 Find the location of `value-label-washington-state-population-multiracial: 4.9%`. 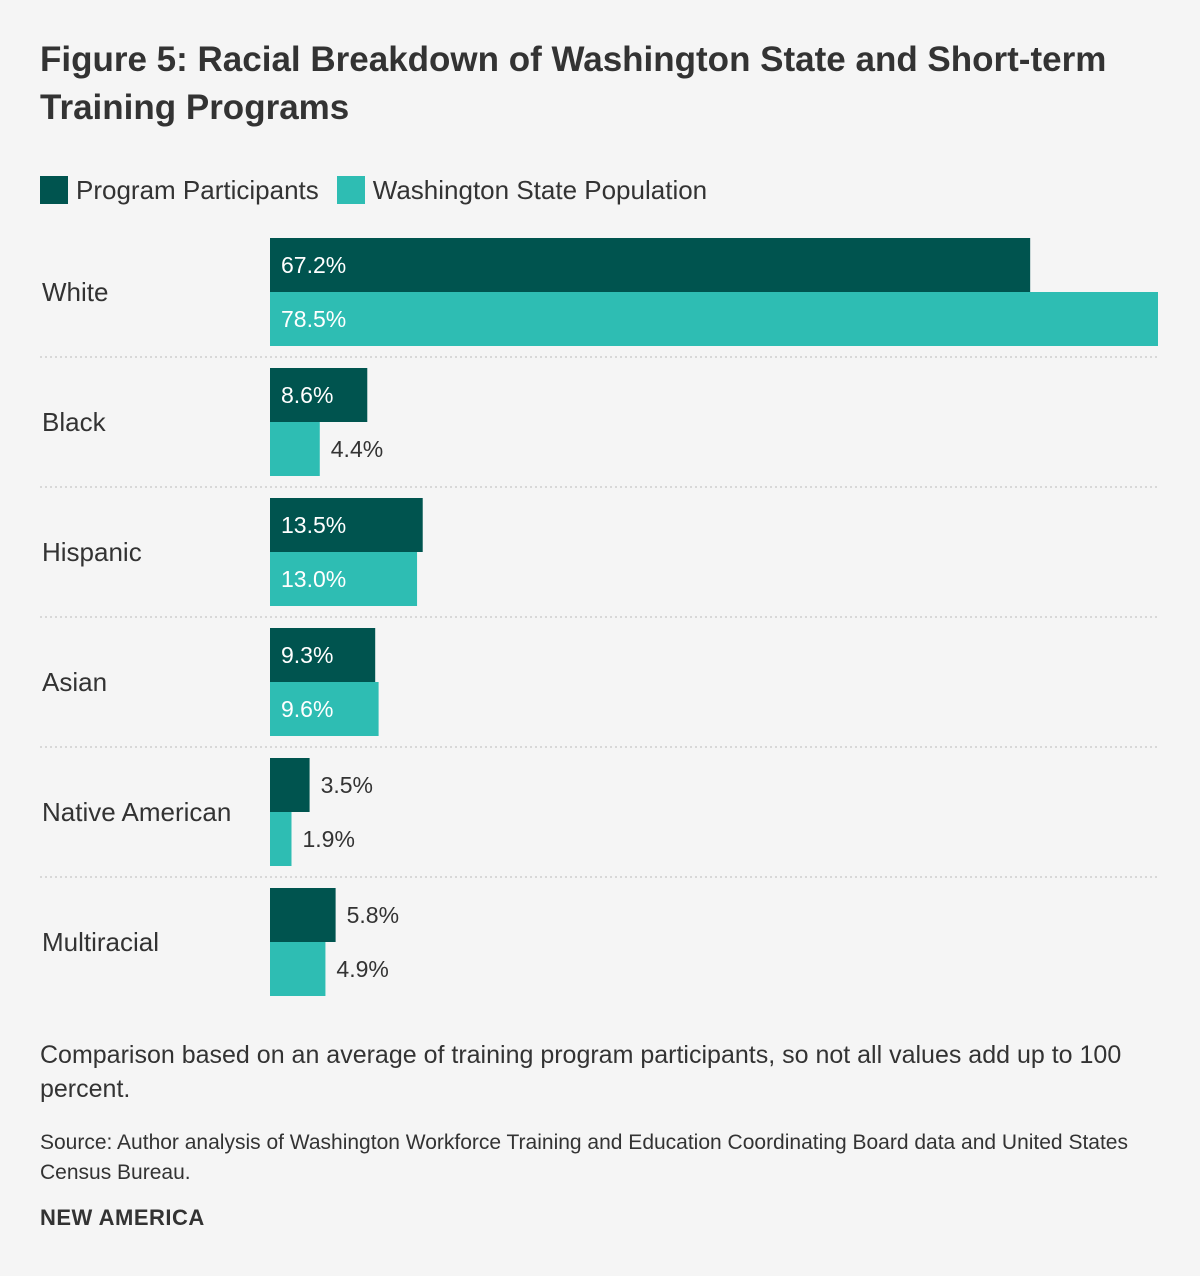

value-label-washington-state-population-multiracial: 4.9% is located at coordinates (362, 969).